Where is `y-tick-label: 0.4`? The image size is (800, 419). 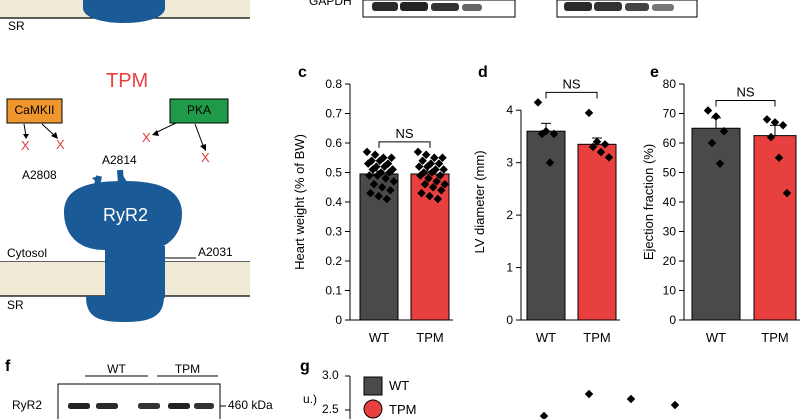
y-tick-label: 0.4 is located at coordinates (333, 202).